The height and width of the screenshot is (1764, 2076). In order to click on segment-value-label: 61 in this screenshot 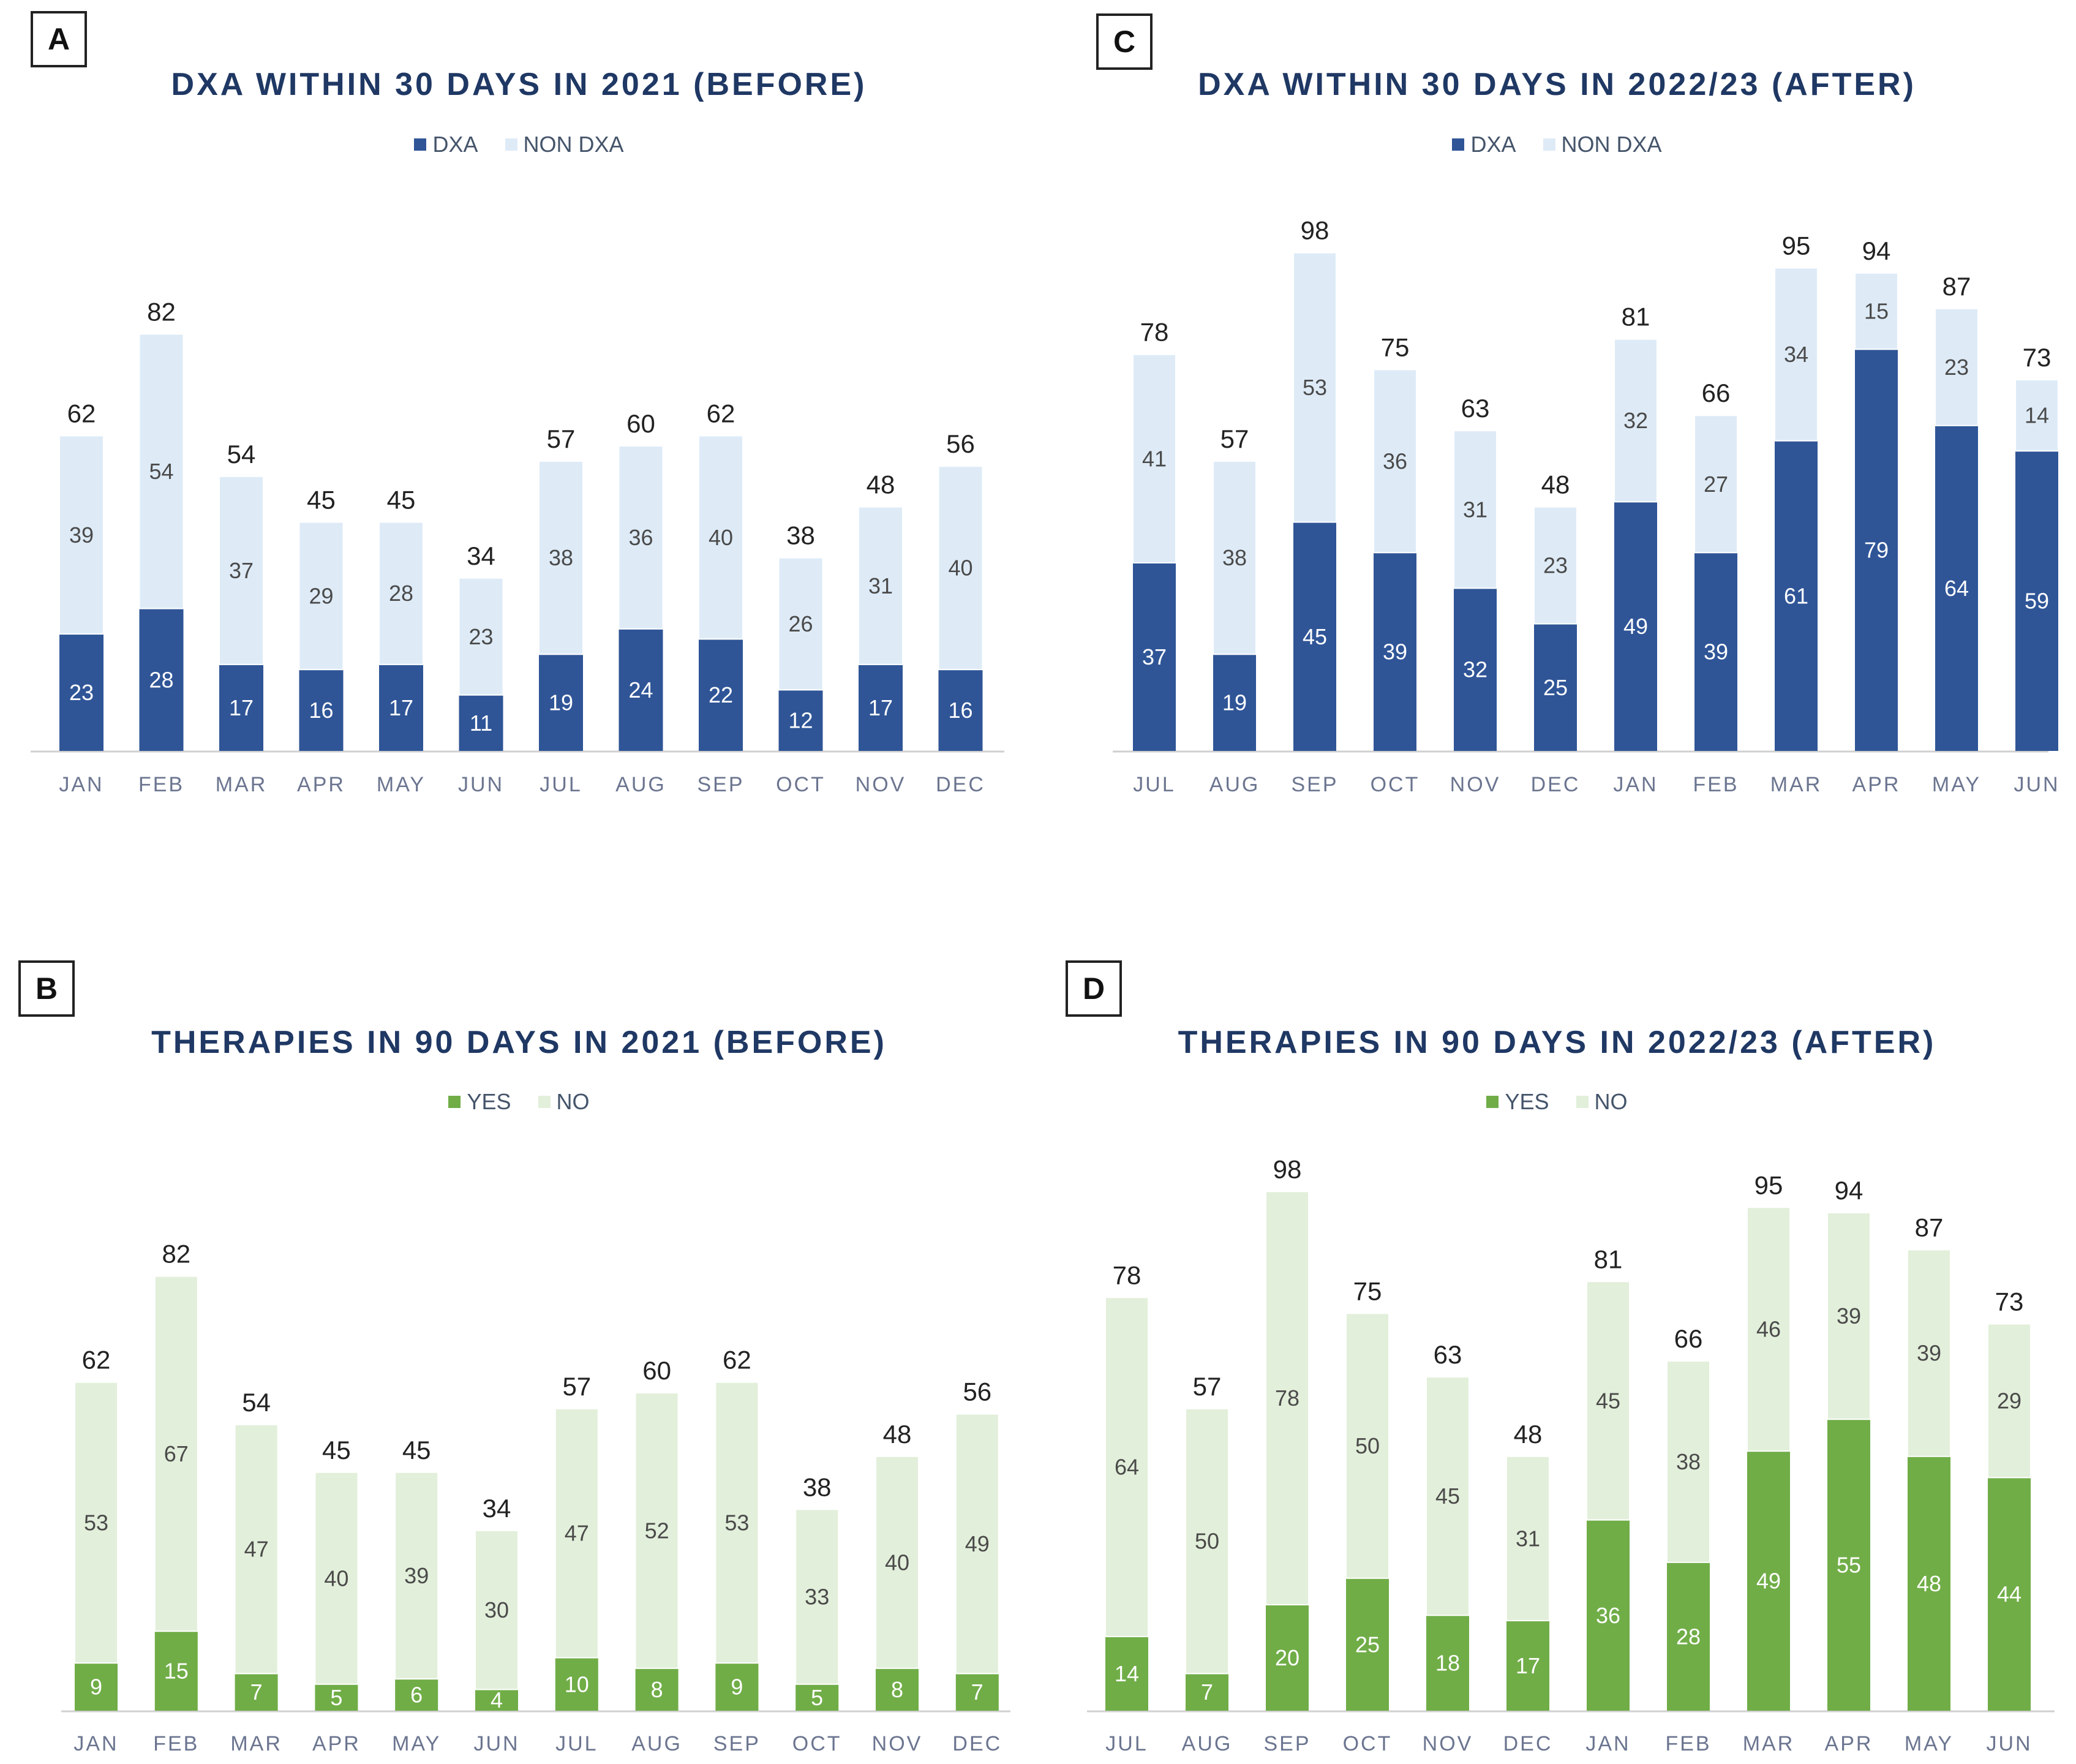, I will do `click(1796, 596)`.